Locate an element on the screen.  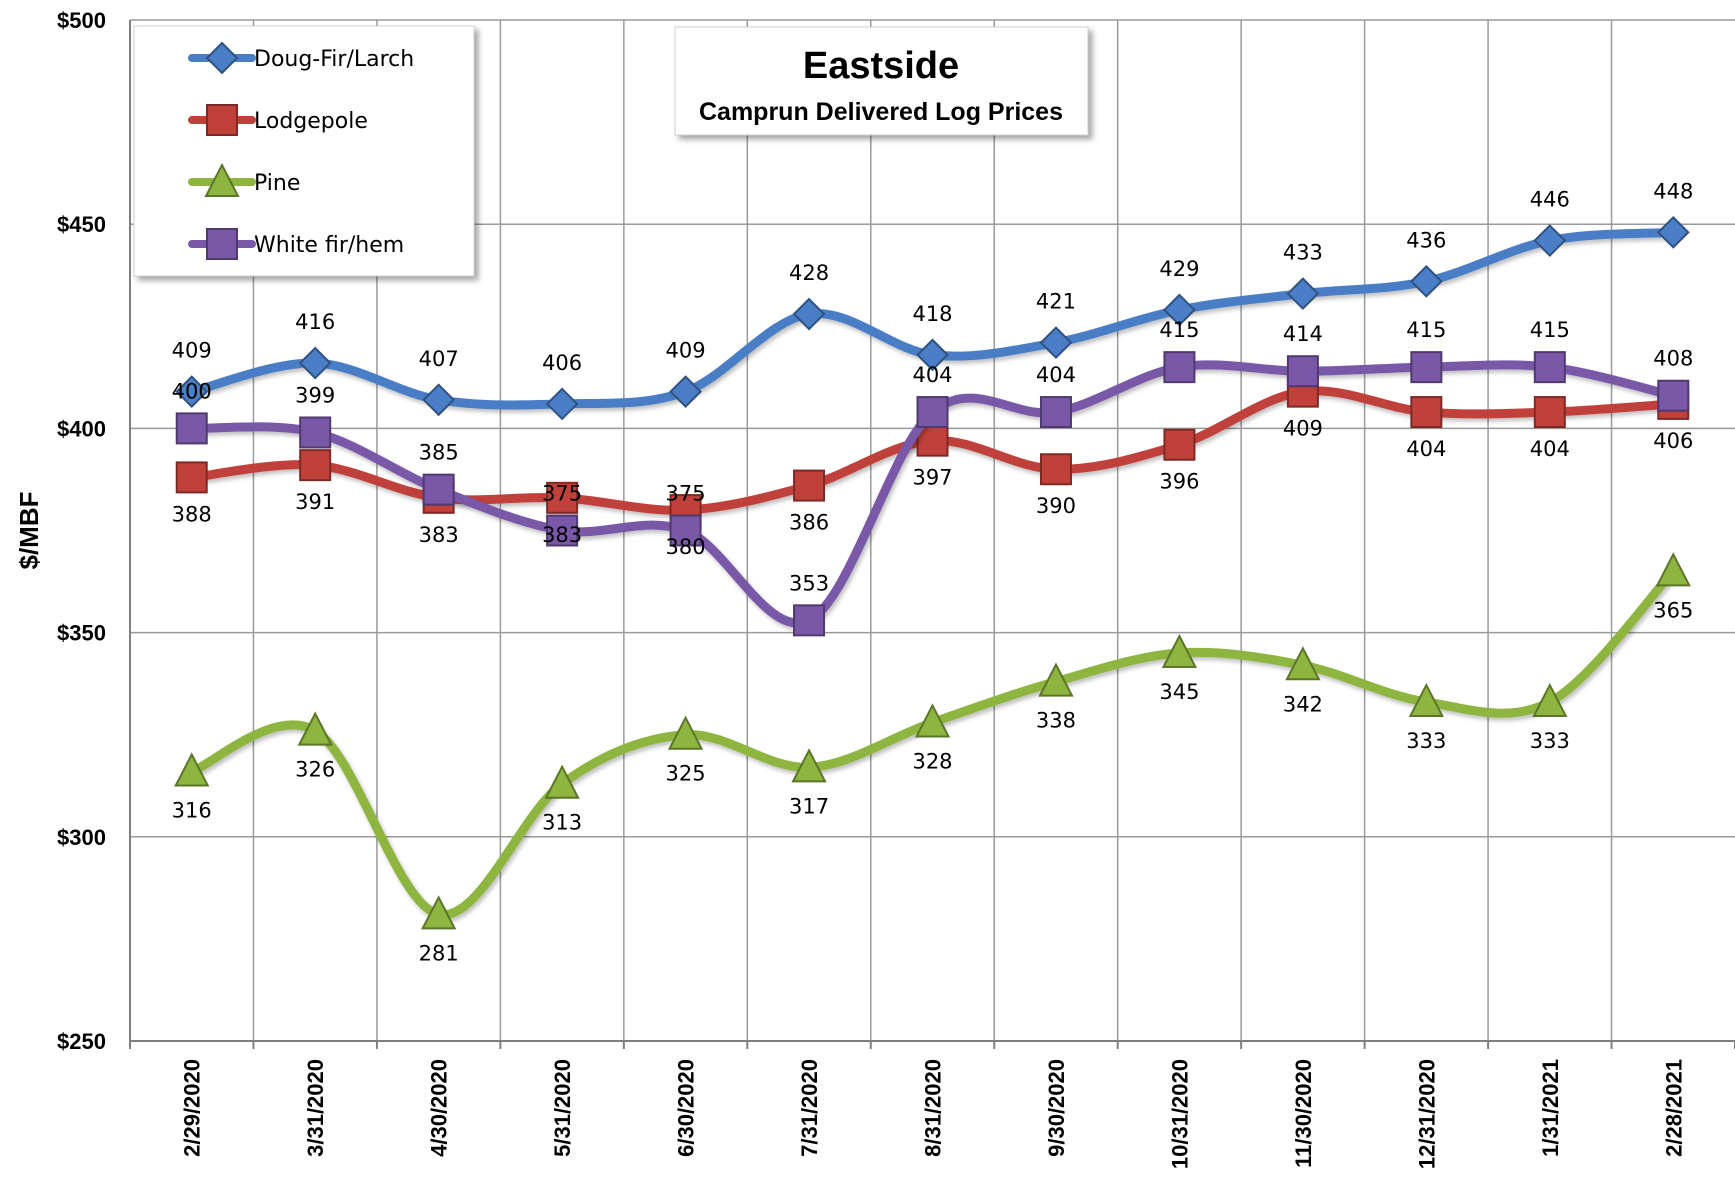
data-label: 428 is located at coordinates (809, 273).